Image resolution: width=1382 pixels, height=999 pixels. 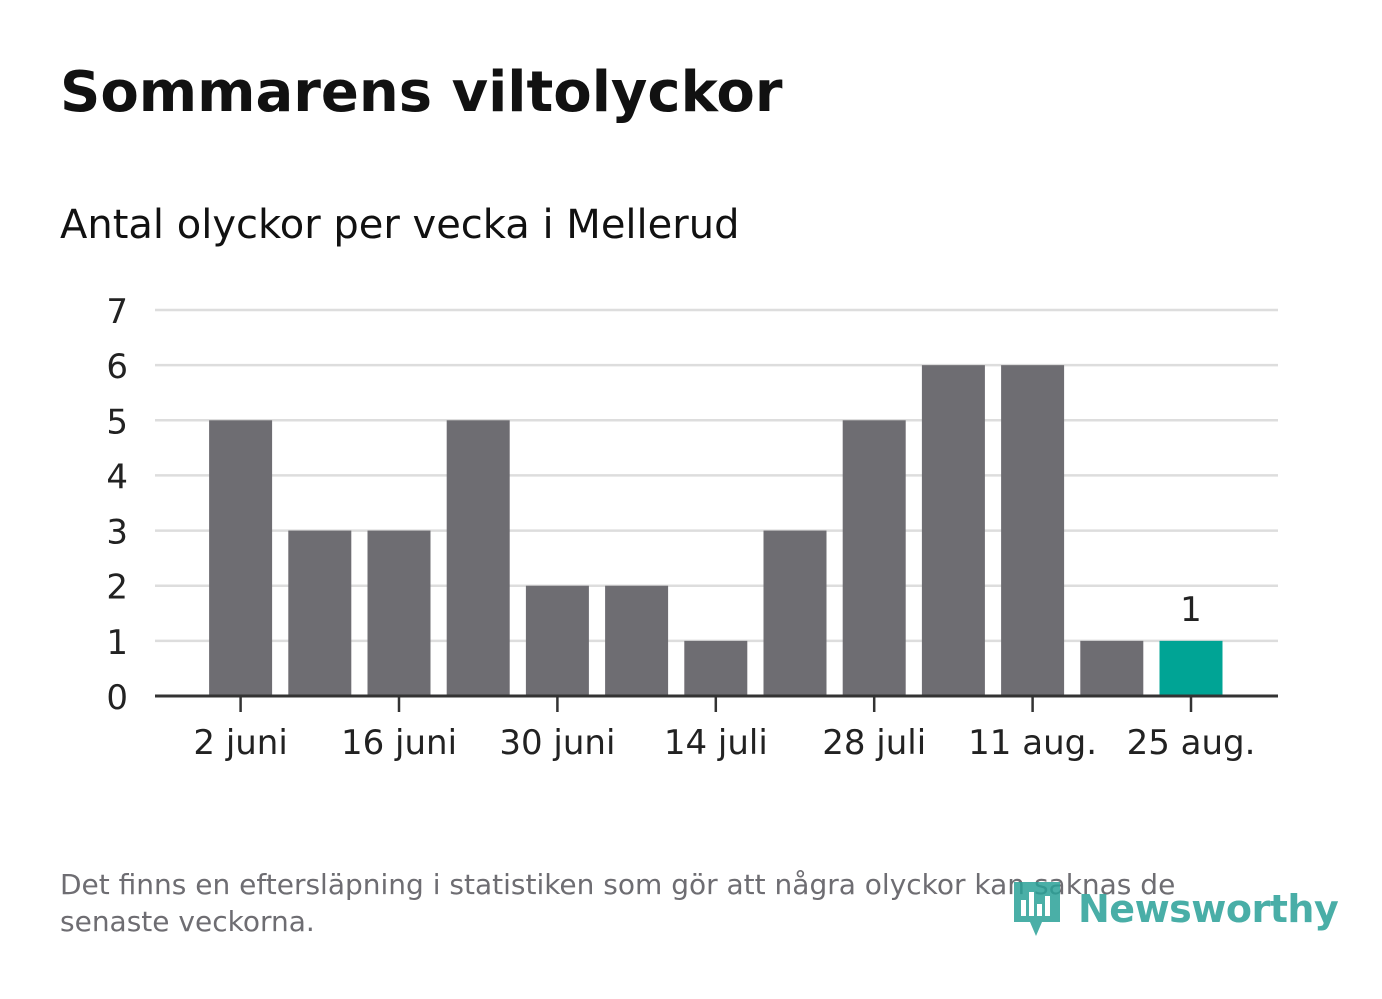 I want to click on y-tick-label: 6, so click(x=117, y=367).